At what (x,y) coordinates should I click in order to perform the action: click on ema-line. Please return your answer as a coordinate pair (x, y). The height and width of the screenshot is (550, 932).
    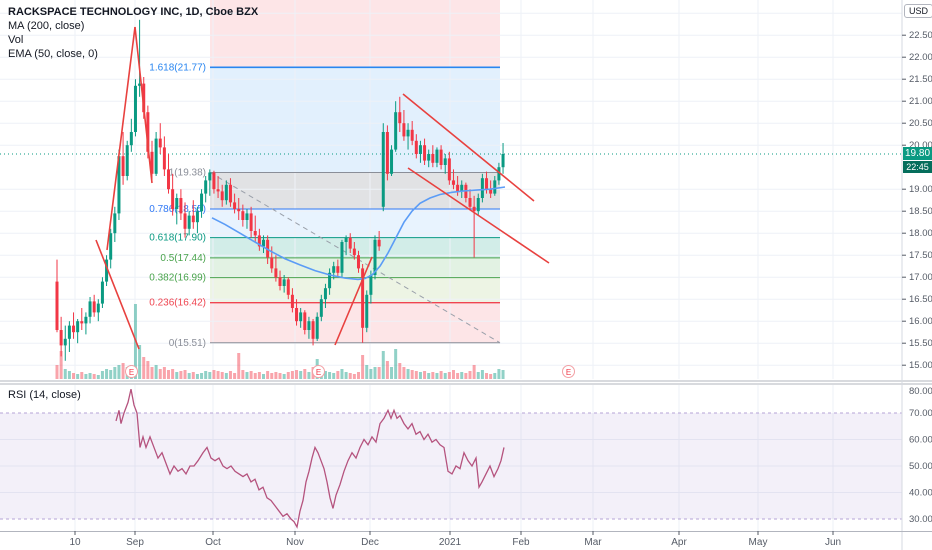
    Looking at the image, I should click on (358, 233).